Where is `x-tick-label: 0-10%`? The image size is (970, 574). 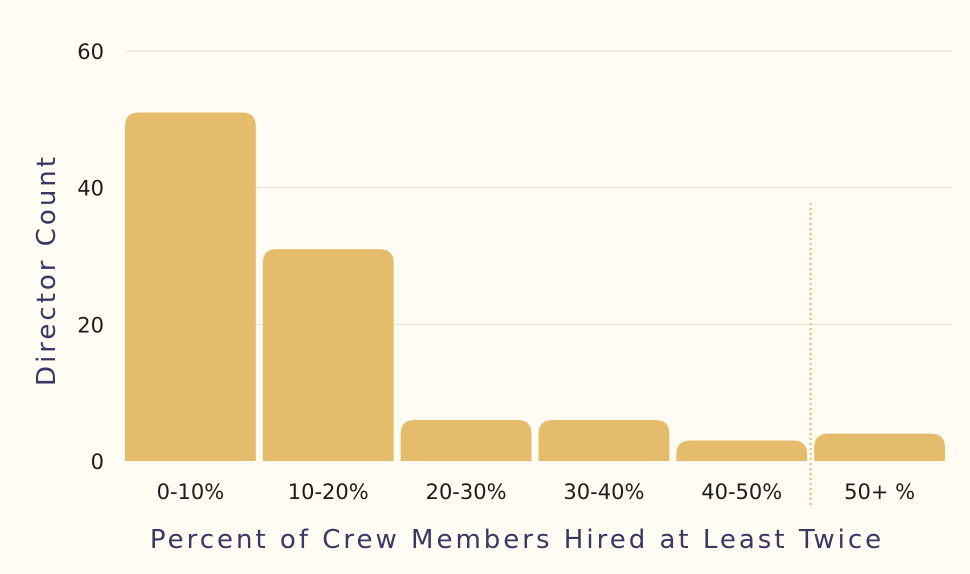 x-tick-label: 0-10% is located at coordinates (191, 492).